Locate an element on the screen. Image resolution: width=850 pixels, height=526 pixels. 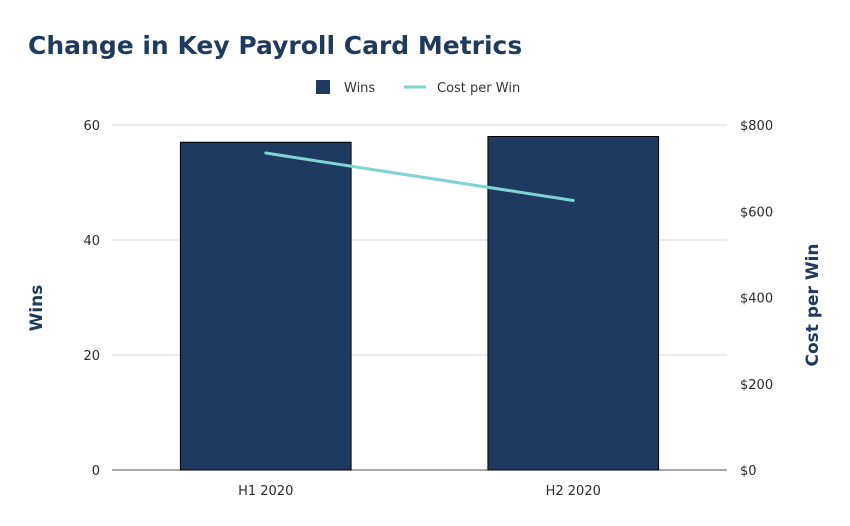
y2-tick-label: $200 is located at coordinates (756, 385).